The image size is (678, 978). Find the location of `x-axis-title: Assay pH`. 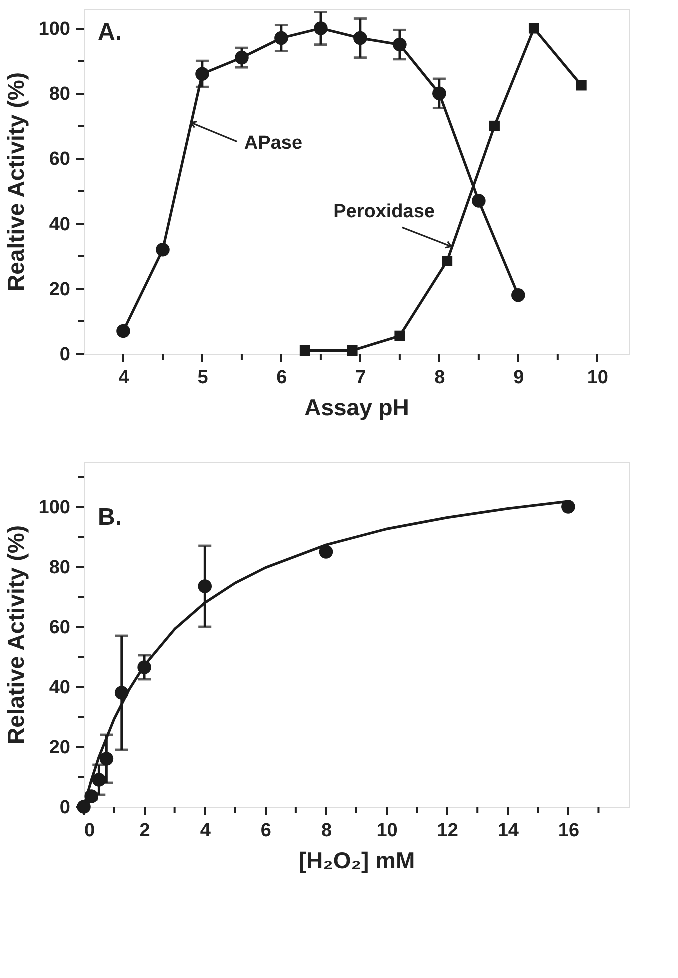

x-axis-title: Assay pH is located at coordinates (357, 407).